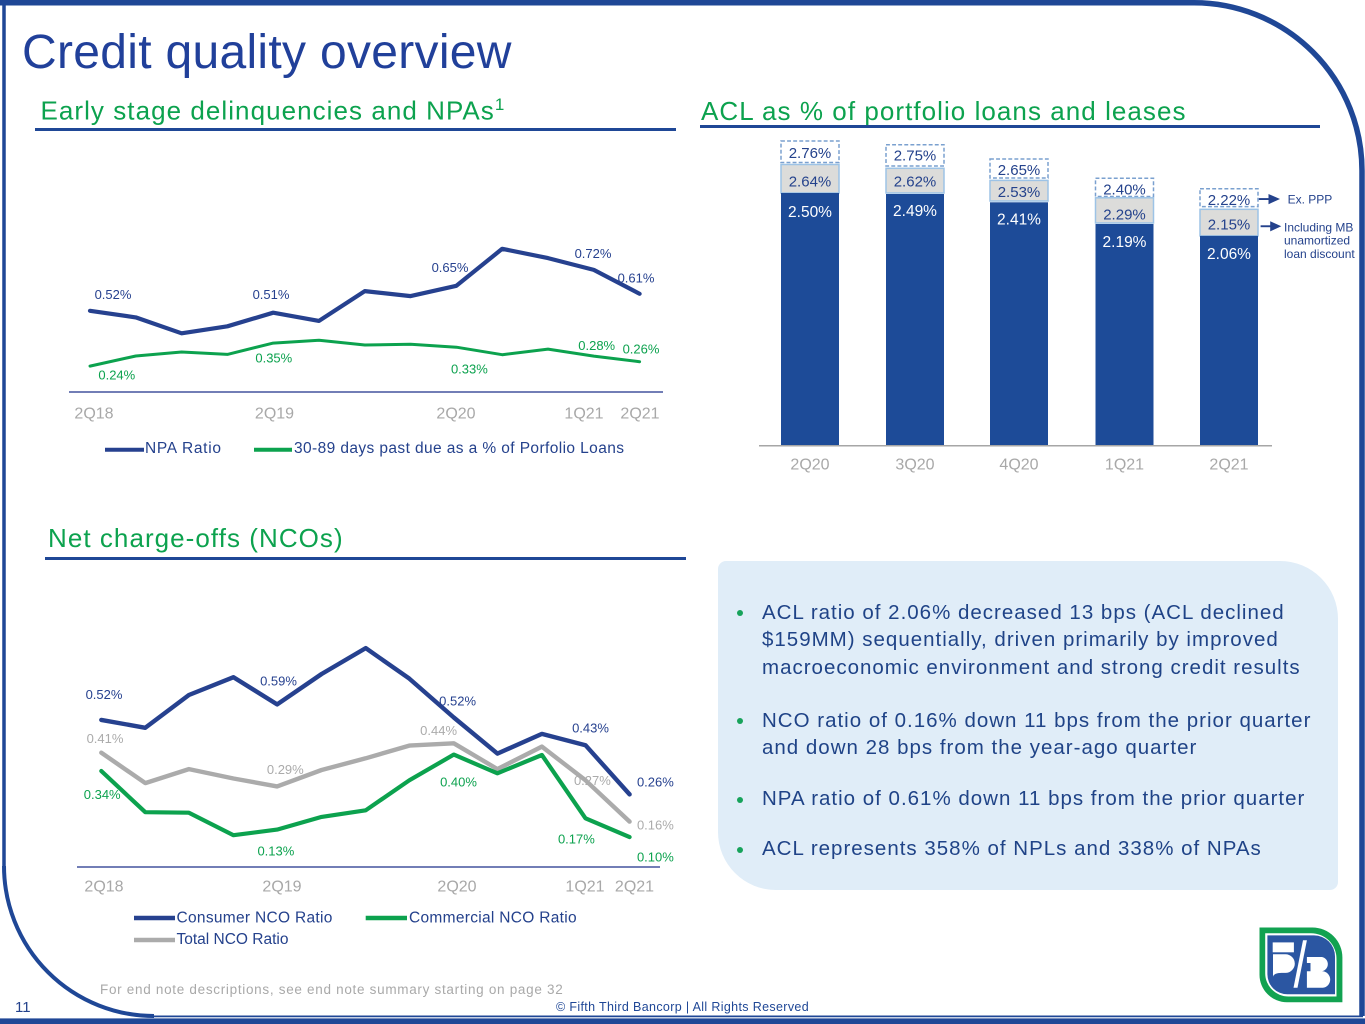 The height and width of the screenshot is (1024, 1365). Describe the element at coordinates (273, 357) in the screenshot. I see `svg-text: 0.35%` at that location.